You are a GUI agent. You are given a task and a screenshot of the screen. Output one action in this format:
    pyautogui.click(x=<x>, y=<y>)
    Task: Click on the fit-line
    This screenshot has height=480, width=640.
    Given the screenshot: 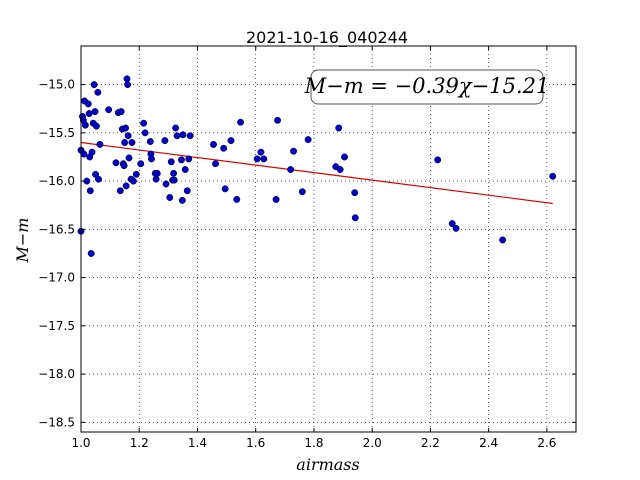 What is the action you would take?
    pyautogui.click(x=316, y=173)
    